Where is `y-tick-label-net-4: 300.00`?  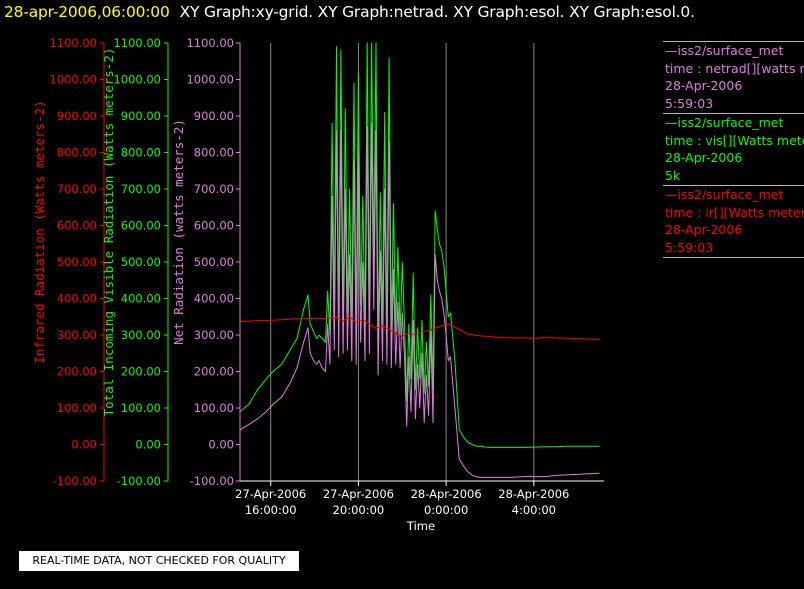 y-tick-label-net-4: 300.00 is located at coordinates (214, 335).